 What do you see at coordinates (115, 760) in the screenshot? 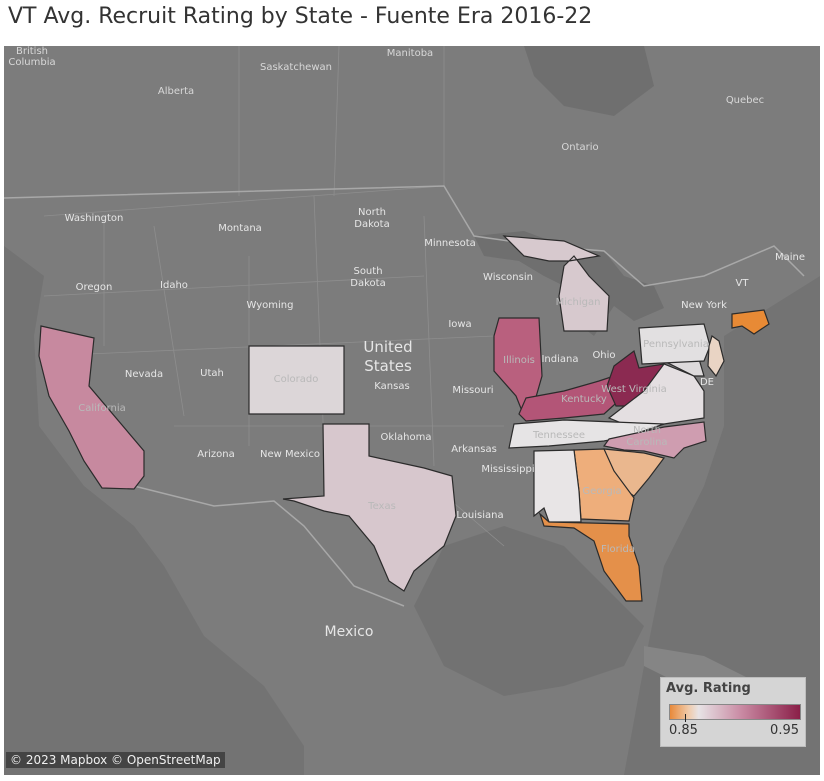
I see `map-attribution: © 2023 Mapbox © OpenStreetMap` at bounding box center [115, 760].